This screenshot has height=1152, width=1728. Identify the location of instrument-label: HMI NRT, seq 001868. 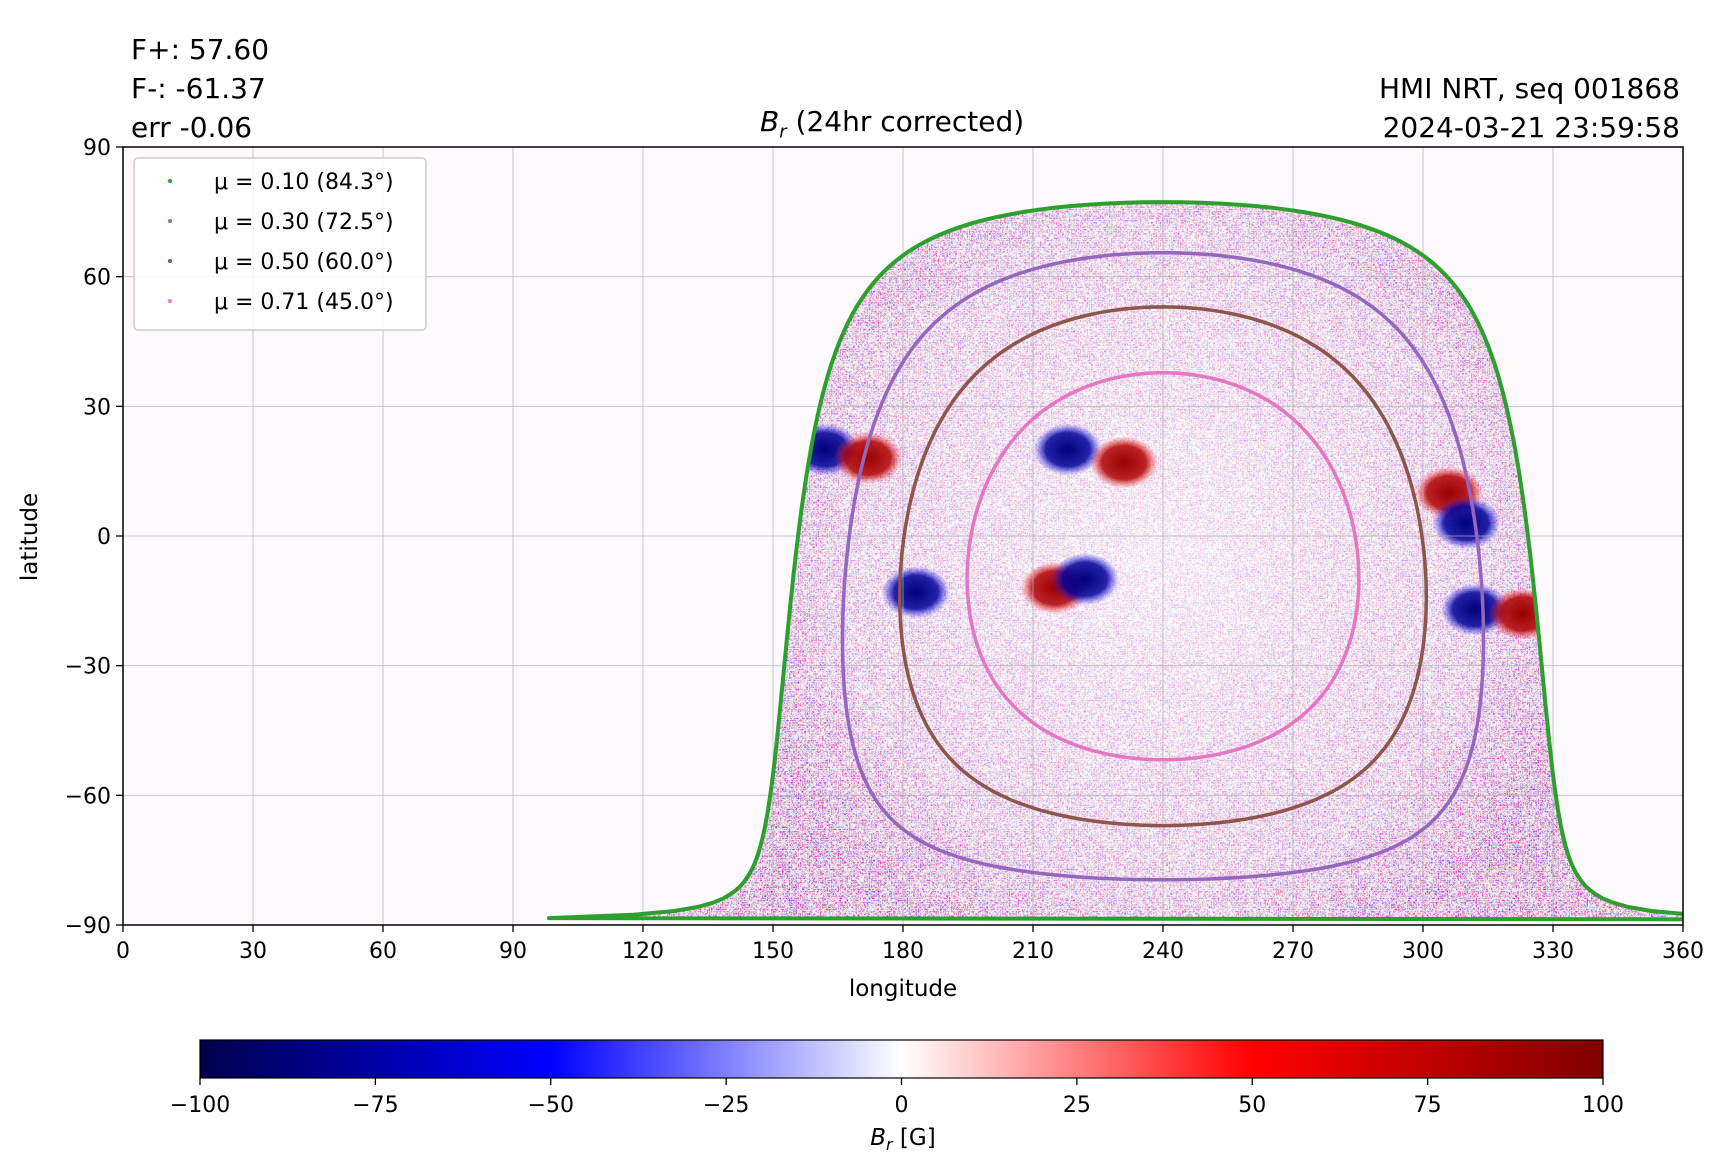
(1529, 88).